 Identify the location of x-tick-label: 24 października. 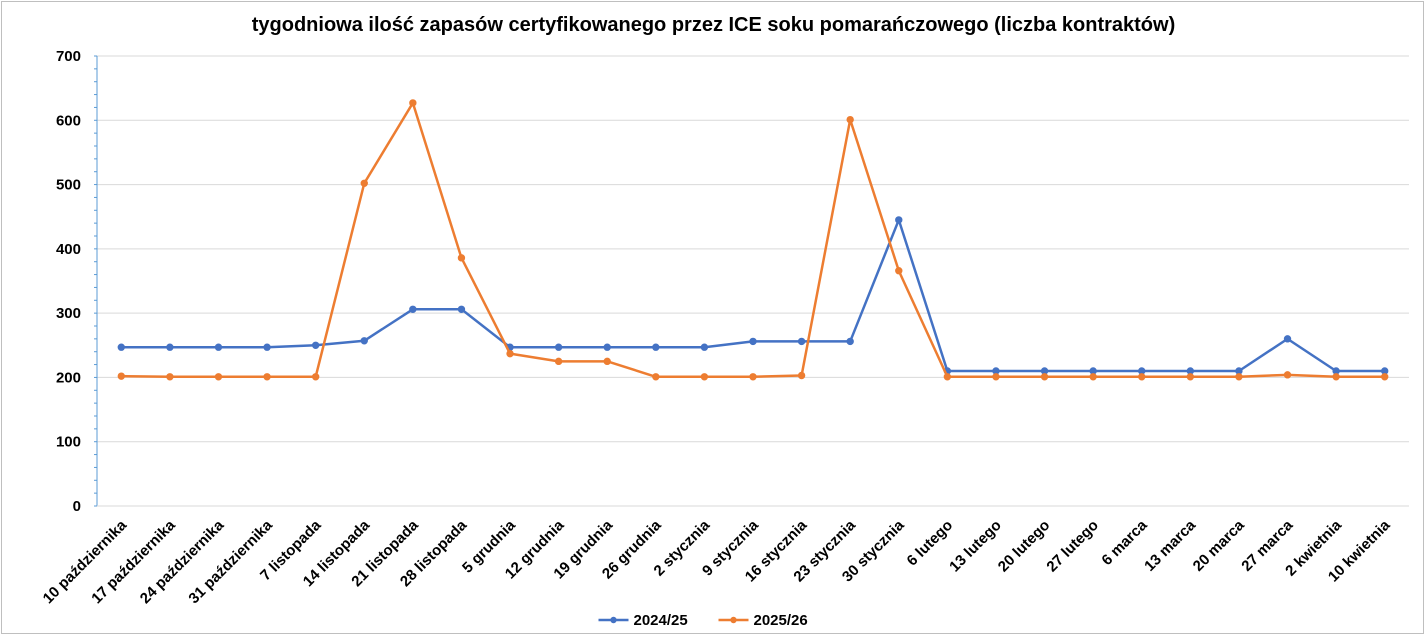
(182, 561).